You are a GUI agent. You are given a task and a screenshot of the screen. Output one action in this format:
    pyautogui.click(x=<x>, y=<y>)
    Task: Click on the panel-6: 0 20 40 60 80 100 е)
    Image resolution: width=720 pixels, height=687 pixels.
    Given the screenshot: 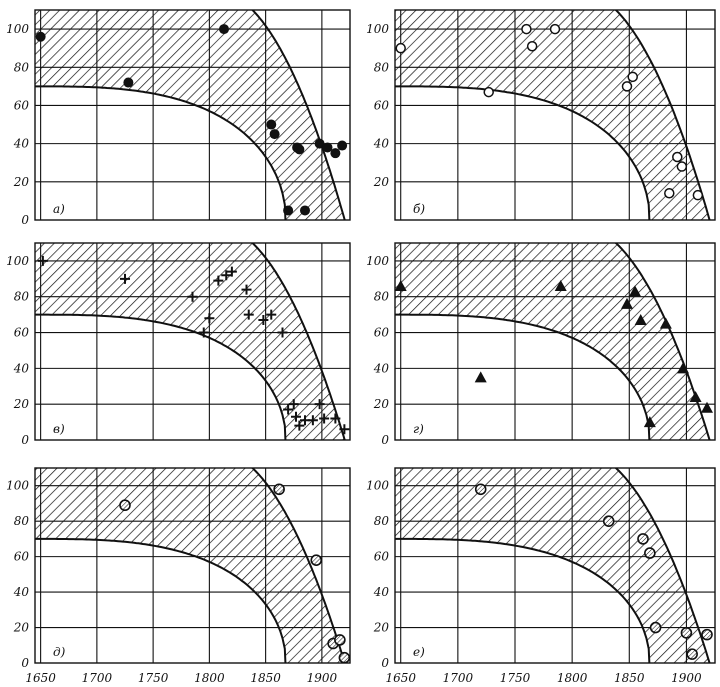 What is the action you would take?
    pyautogui.click(x=541, y=568)
    